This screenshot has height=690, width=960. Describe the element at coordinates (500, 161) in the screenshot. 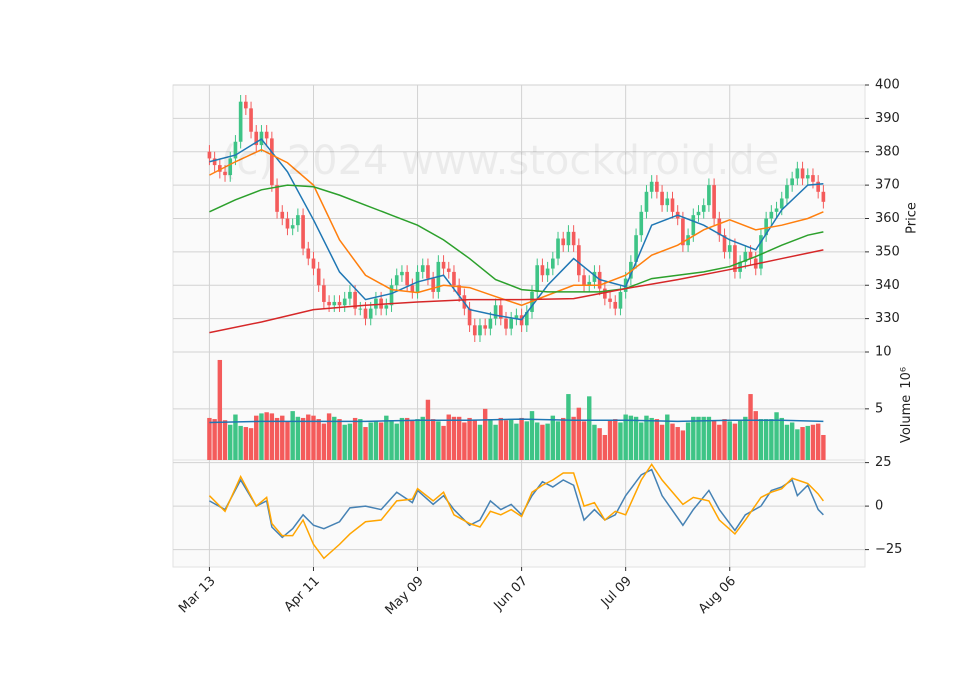

I see `watermark: (c) 2024 www.stockdroid.de` at that location.